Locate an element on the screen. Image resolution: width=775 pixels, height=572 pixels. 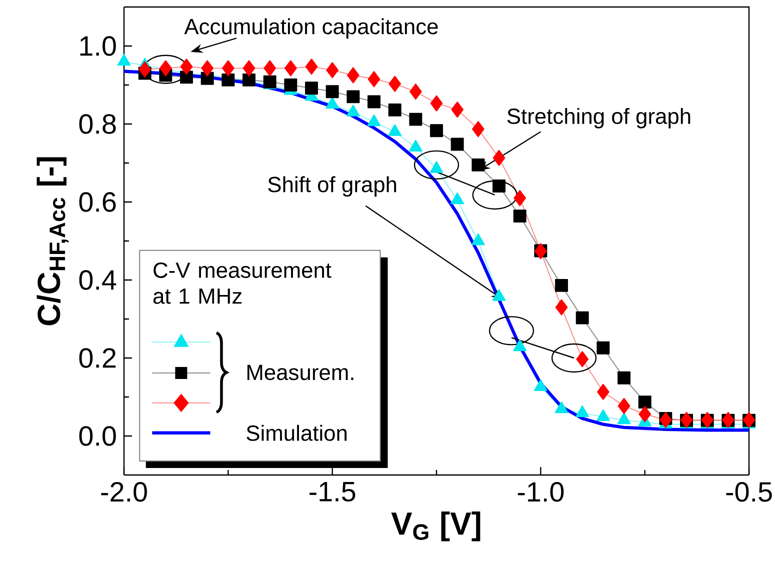
annotation: Shift of graph is located at coordinates (332, 186).